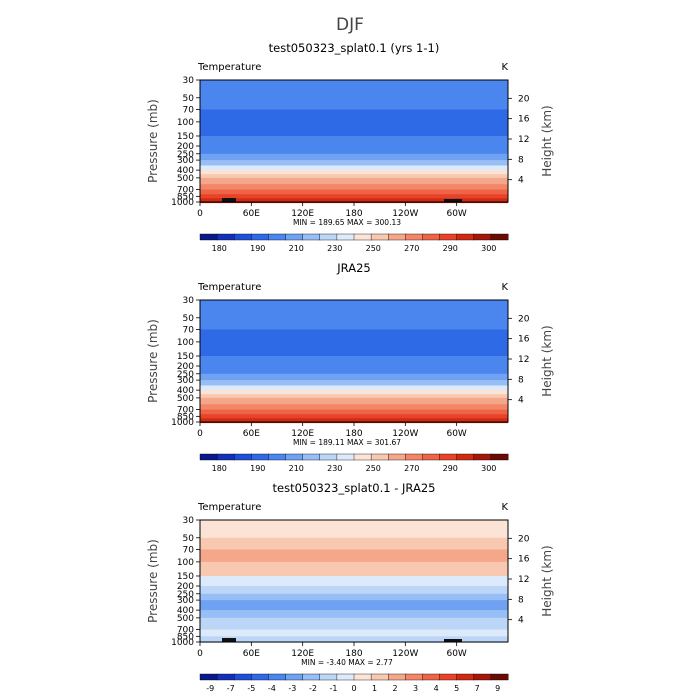  What do you see at coordinates (524, 539) in the screenshot?
I see `height-tick-label: 20` at bounding box center [524, 539].